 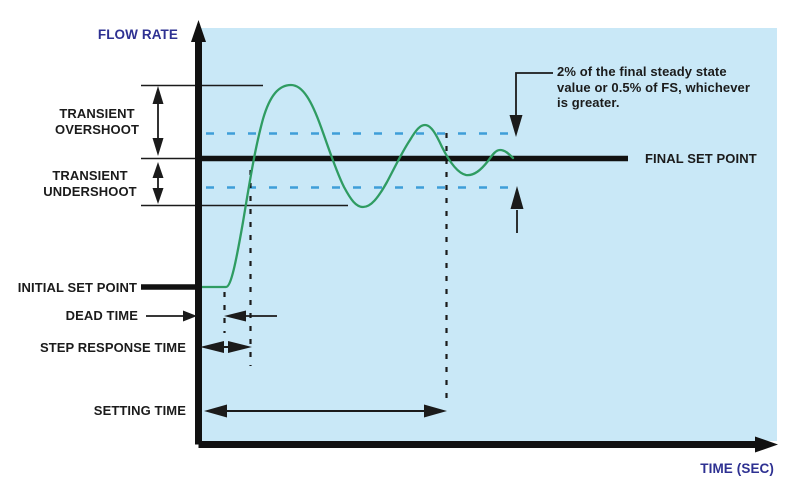 I want to click on overshoot-range-arrow, so click(x=158, y=121).